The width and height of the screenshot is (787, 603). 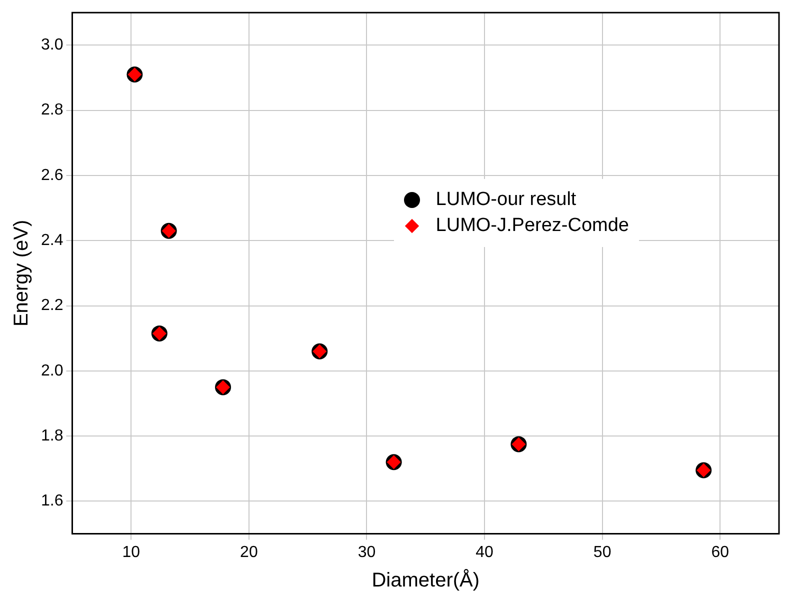 I want to click on y-tick-label: 3.0, so click(x=52, y=45).